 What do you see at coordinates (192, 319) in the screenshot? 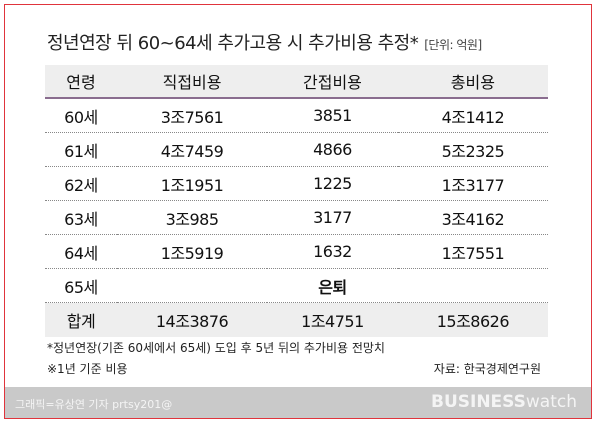
I see `cost-cell: 14조3876` at bounding box center [192, 319].